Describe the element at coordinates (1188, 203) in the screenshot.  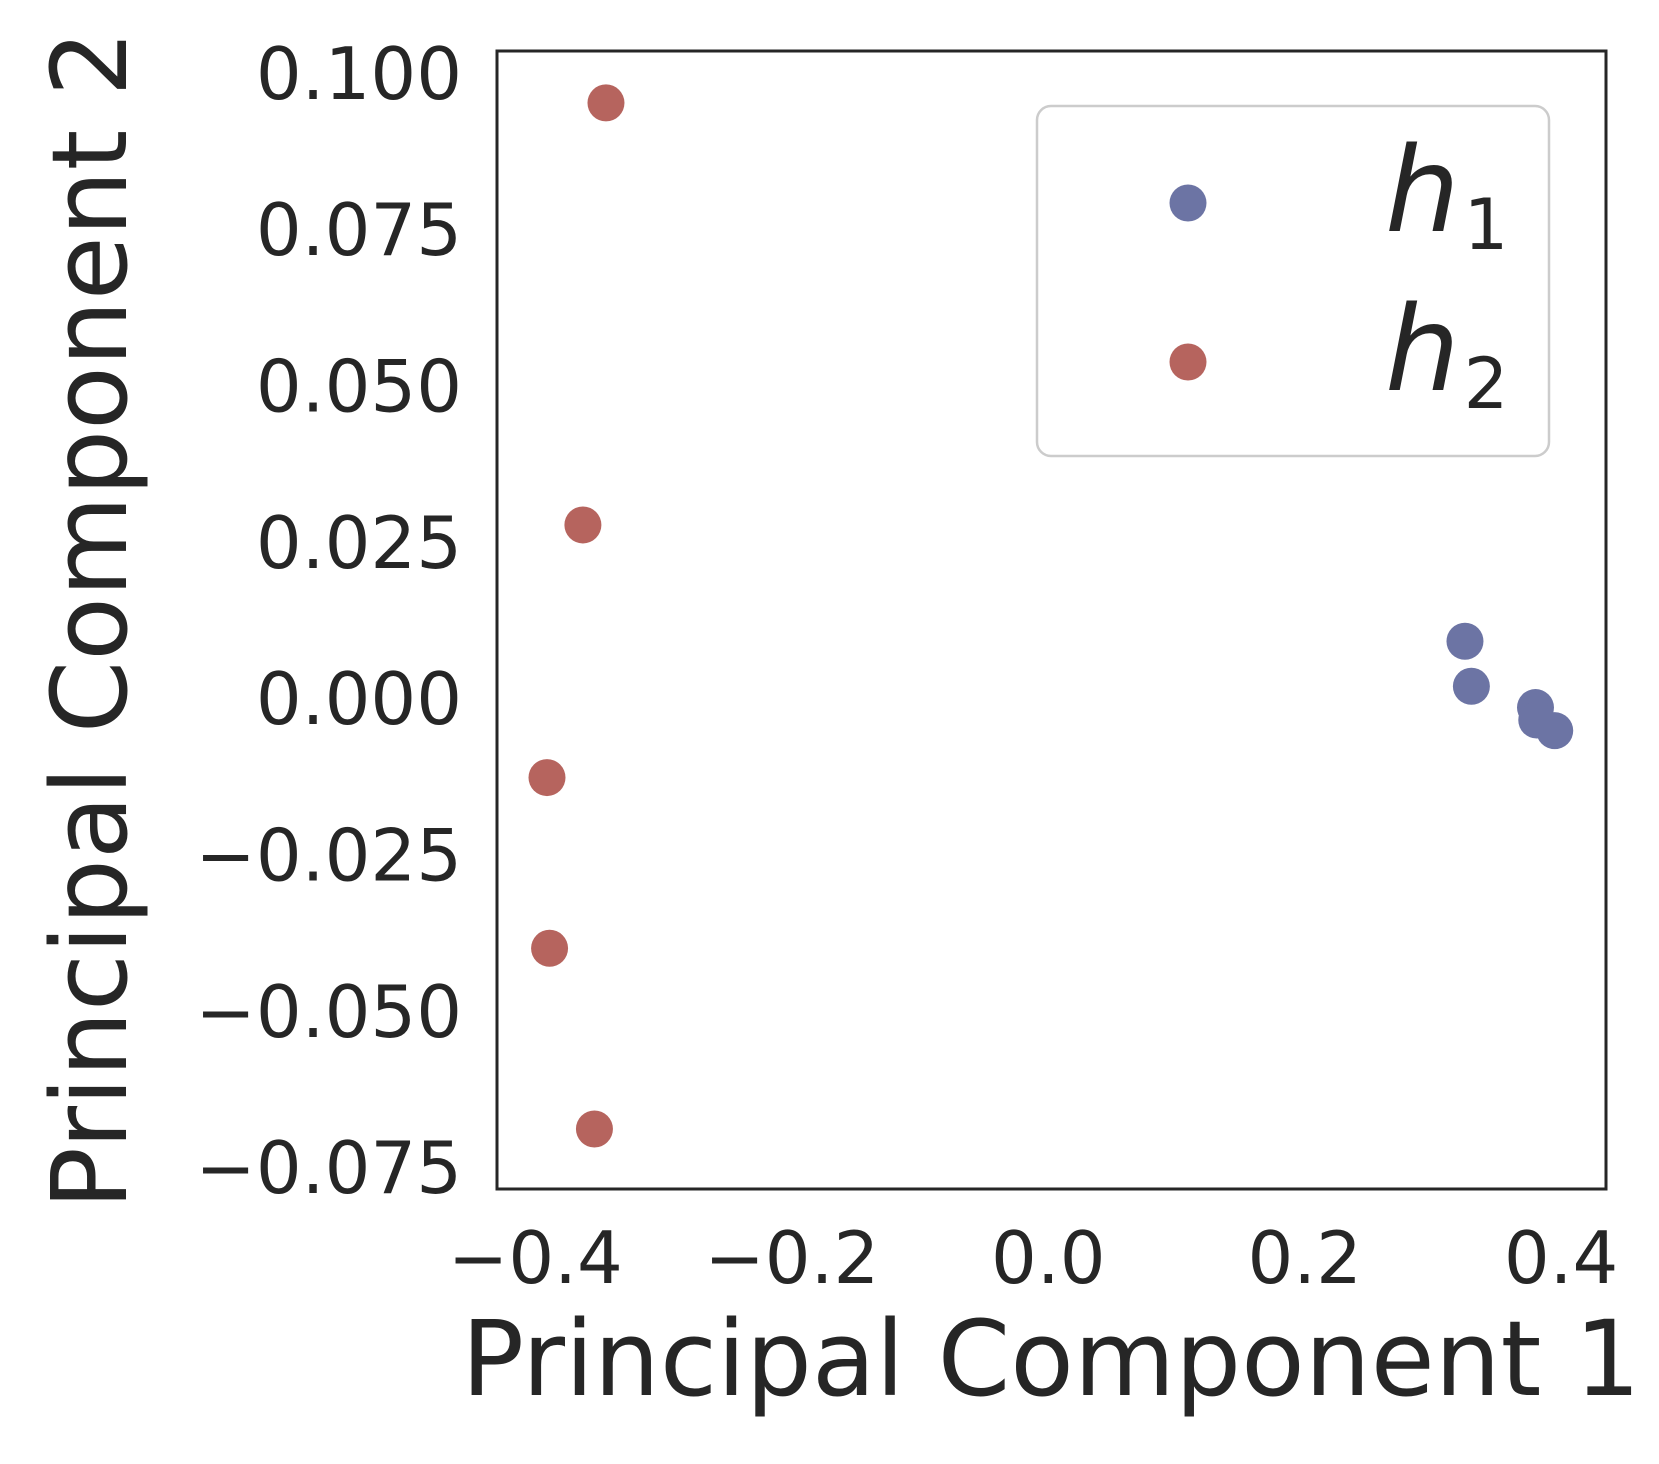
I see `legend-marker-h1` at that location.